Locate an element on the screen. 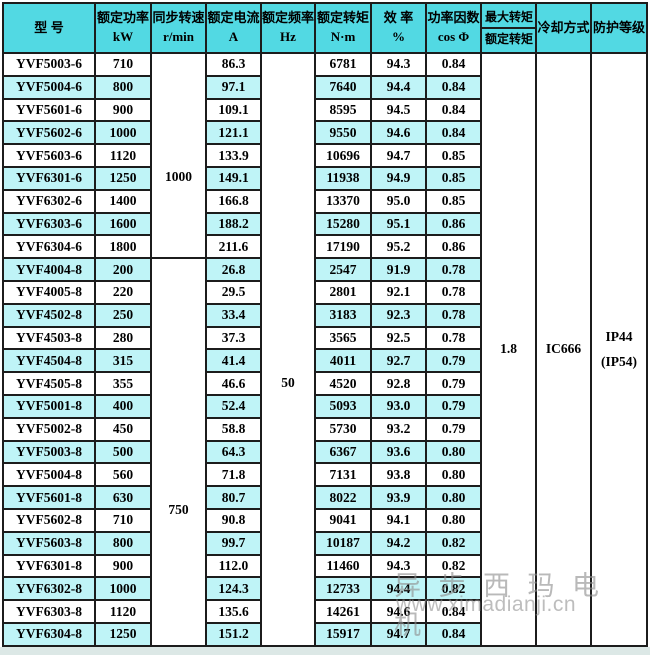 This screenshot has width=650, height=655. cell-rated-power: 400 is located at coordinates (123, 406).